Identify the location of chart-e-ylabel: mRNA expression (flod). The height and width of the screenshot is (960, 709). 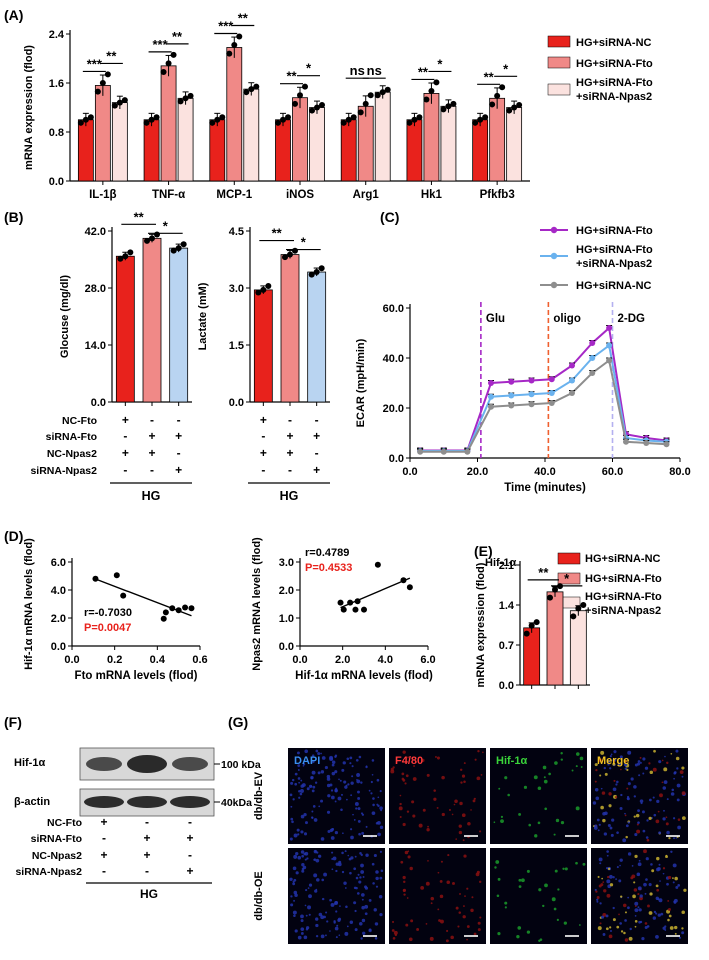
(481, 624).